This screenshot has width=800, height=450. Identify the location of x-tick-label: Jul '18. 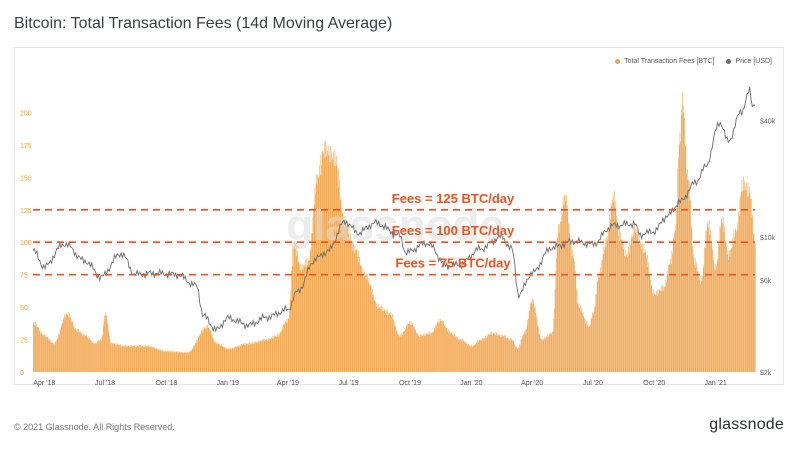
(105, 383).